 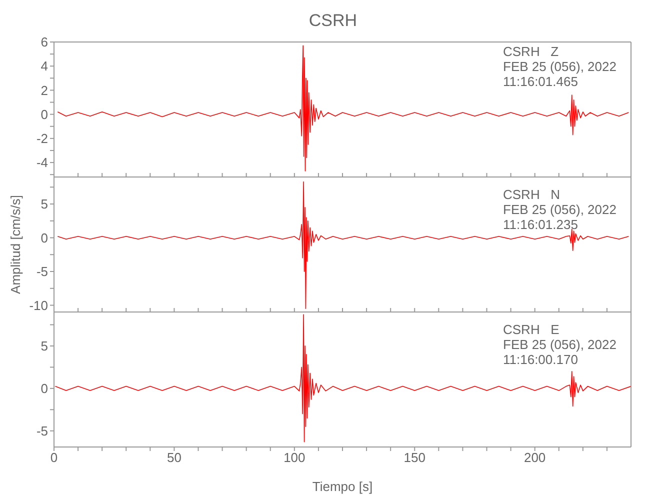 What do you see at coordinates (541, 224) in the screenshot?
I see `annotation: 11:16:01.235` at bounding box center [541, 224].